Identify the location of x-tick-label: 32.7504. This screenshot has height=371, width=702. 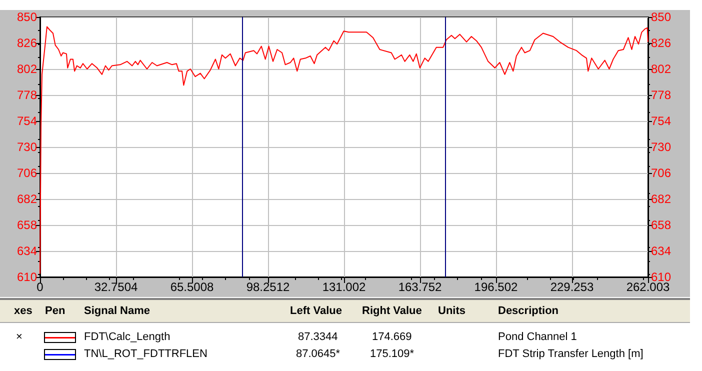
(116, 287).